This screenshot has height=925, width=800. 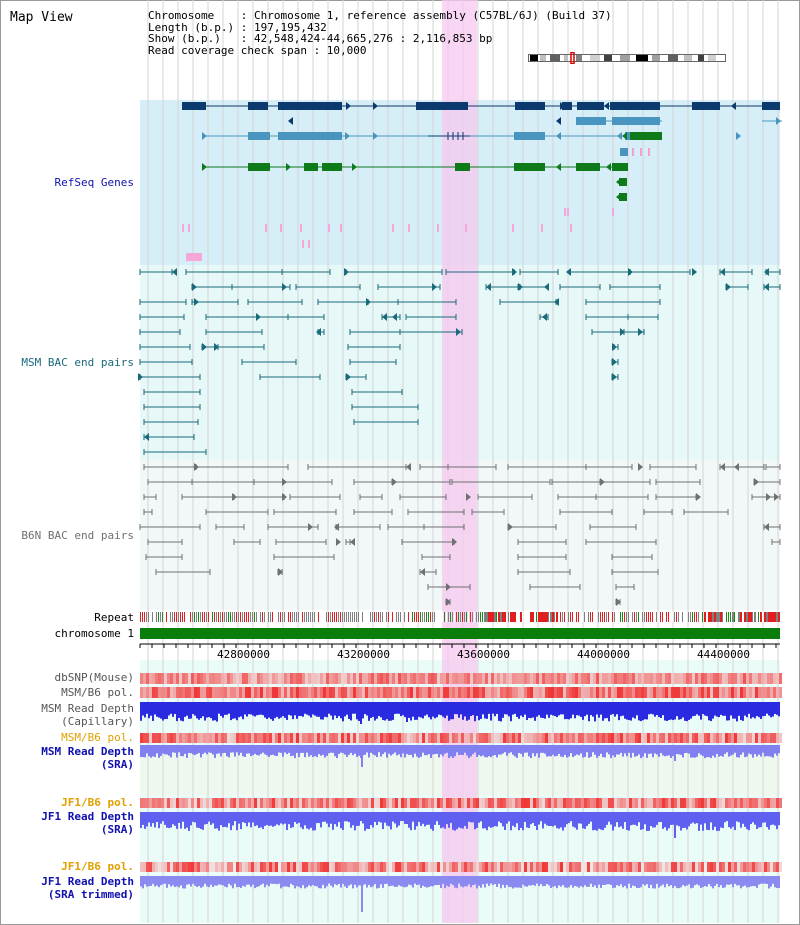 I want to click on track-label-b6n-bac: B6N BAC end pairs, so click(x=77, y=535).